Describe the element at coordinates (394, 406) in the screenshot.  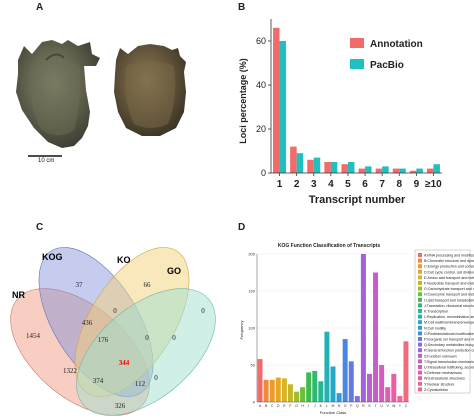
I see `kog-x-tick-label: W` at that location.